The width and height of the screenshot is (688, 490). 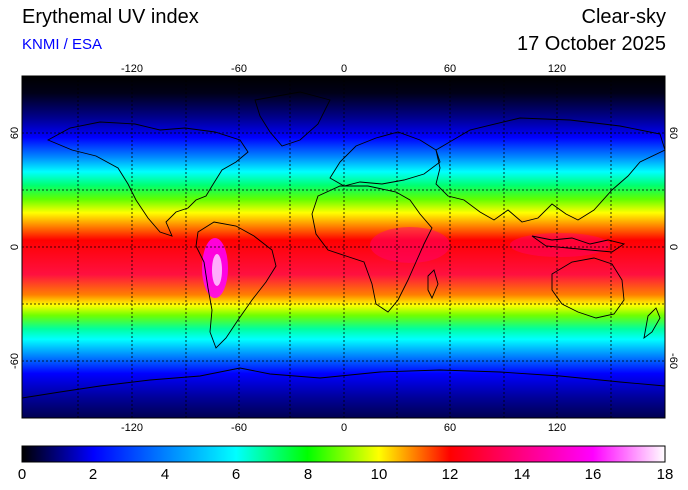 I want to click on lat-tick-right: -60, so click(x=673, y=361).